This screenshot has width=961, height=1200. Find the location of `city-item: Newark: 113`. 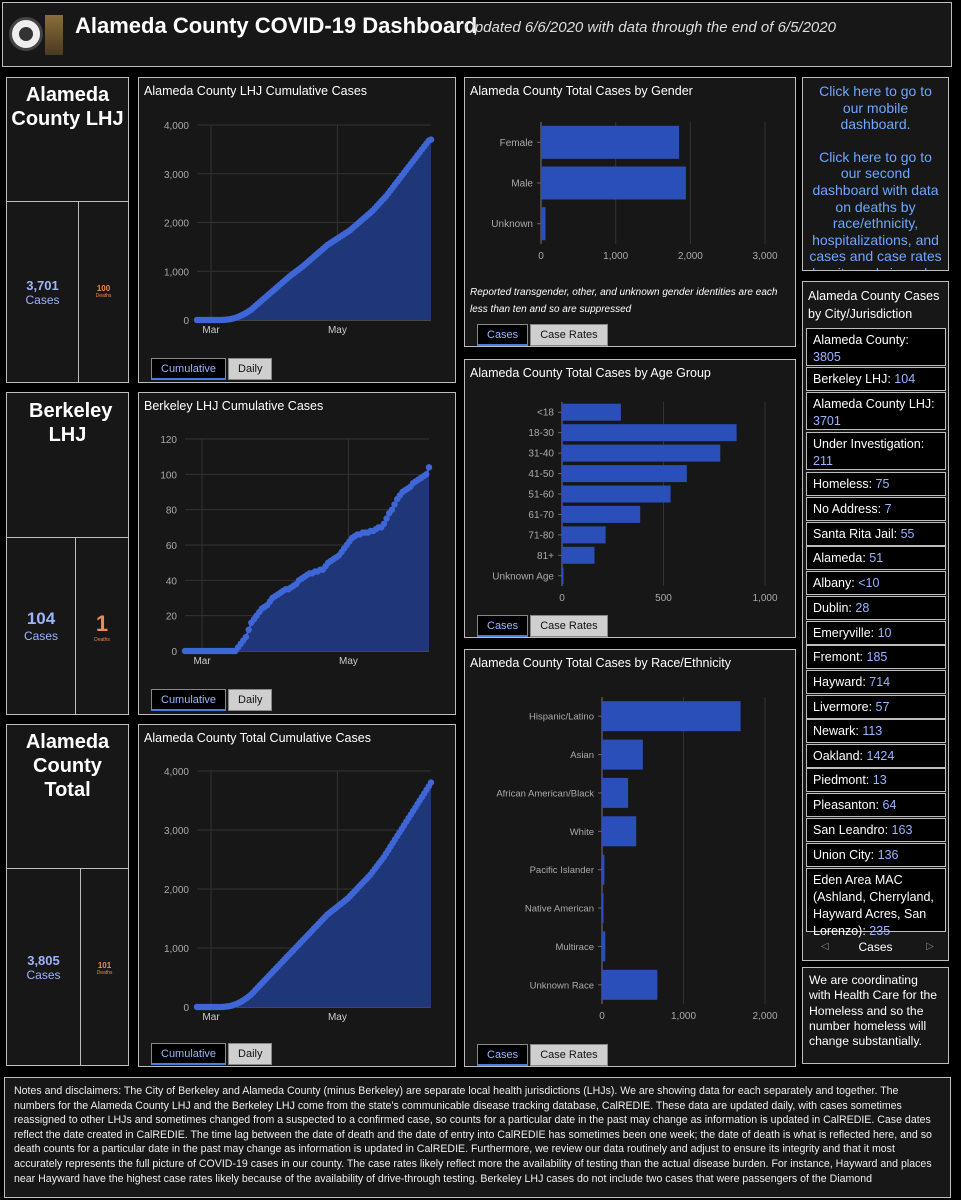

city-item: Newark: 113 is located at coordinates (876, 731).